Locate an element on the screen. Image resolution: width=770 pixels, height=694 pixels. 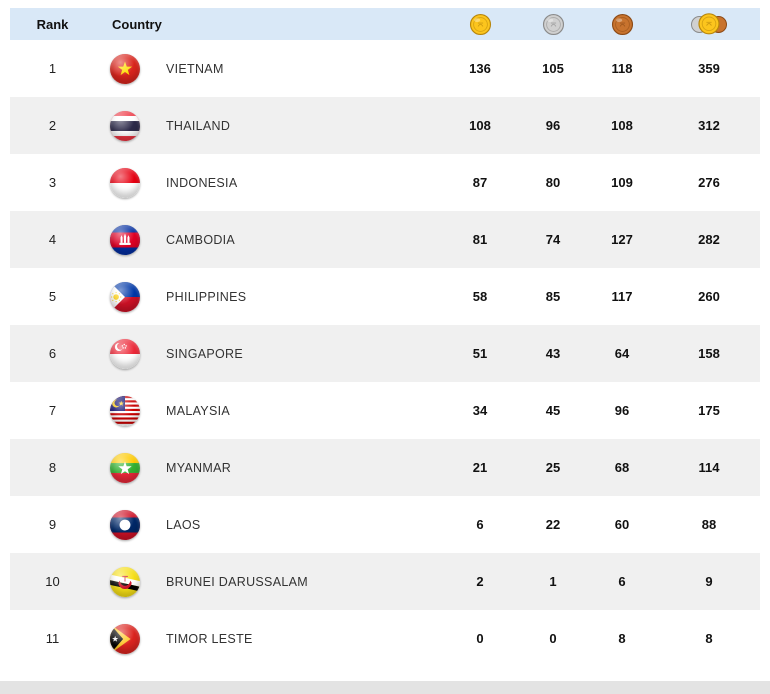
bronze-count: 117 is located at coordinates (622, 296).